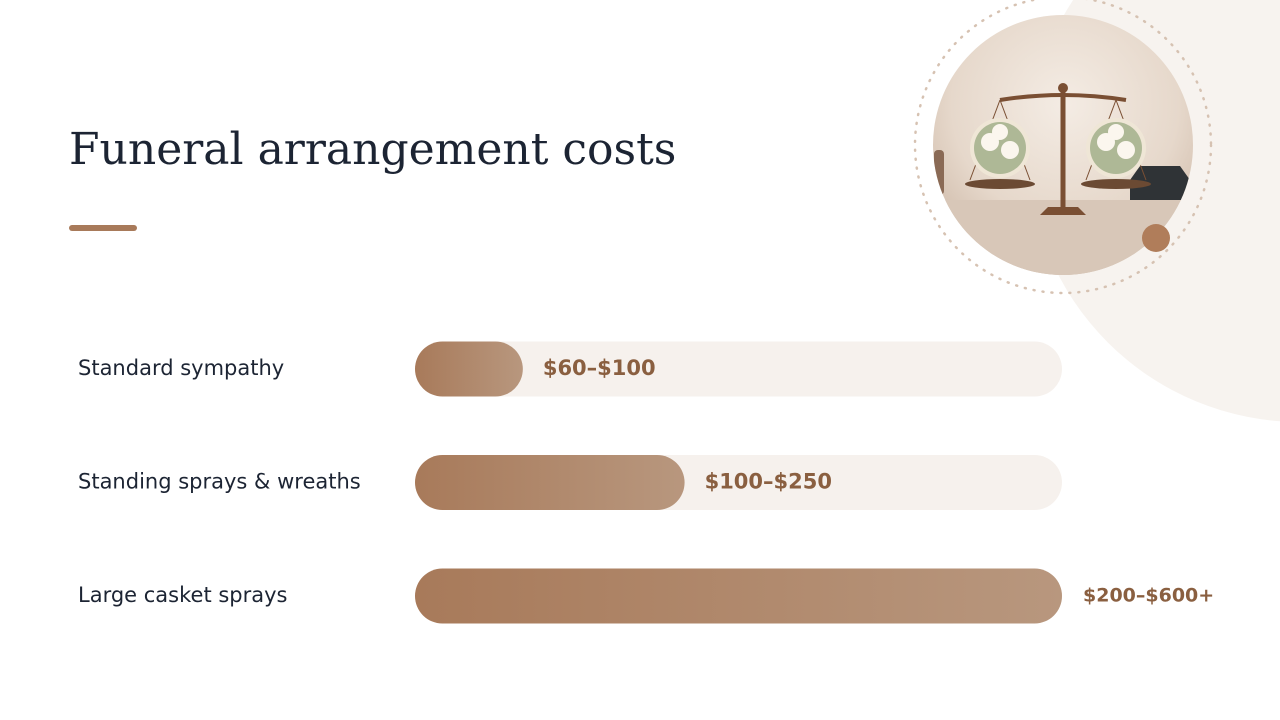  Describe the element at coordinates (1063, 145) in the screenshot. I see `illustration` at that location.